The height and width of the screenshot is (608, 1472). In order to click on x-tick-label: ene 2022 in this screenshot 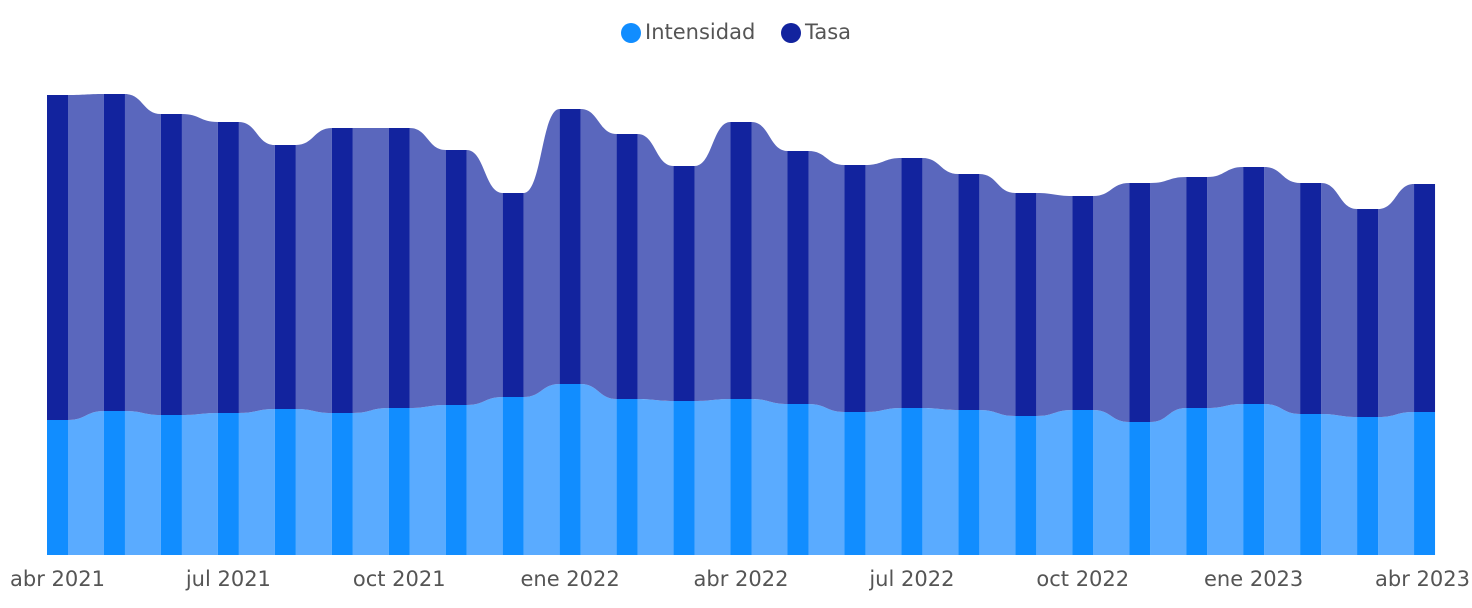, I will do `click(569, 579)`.